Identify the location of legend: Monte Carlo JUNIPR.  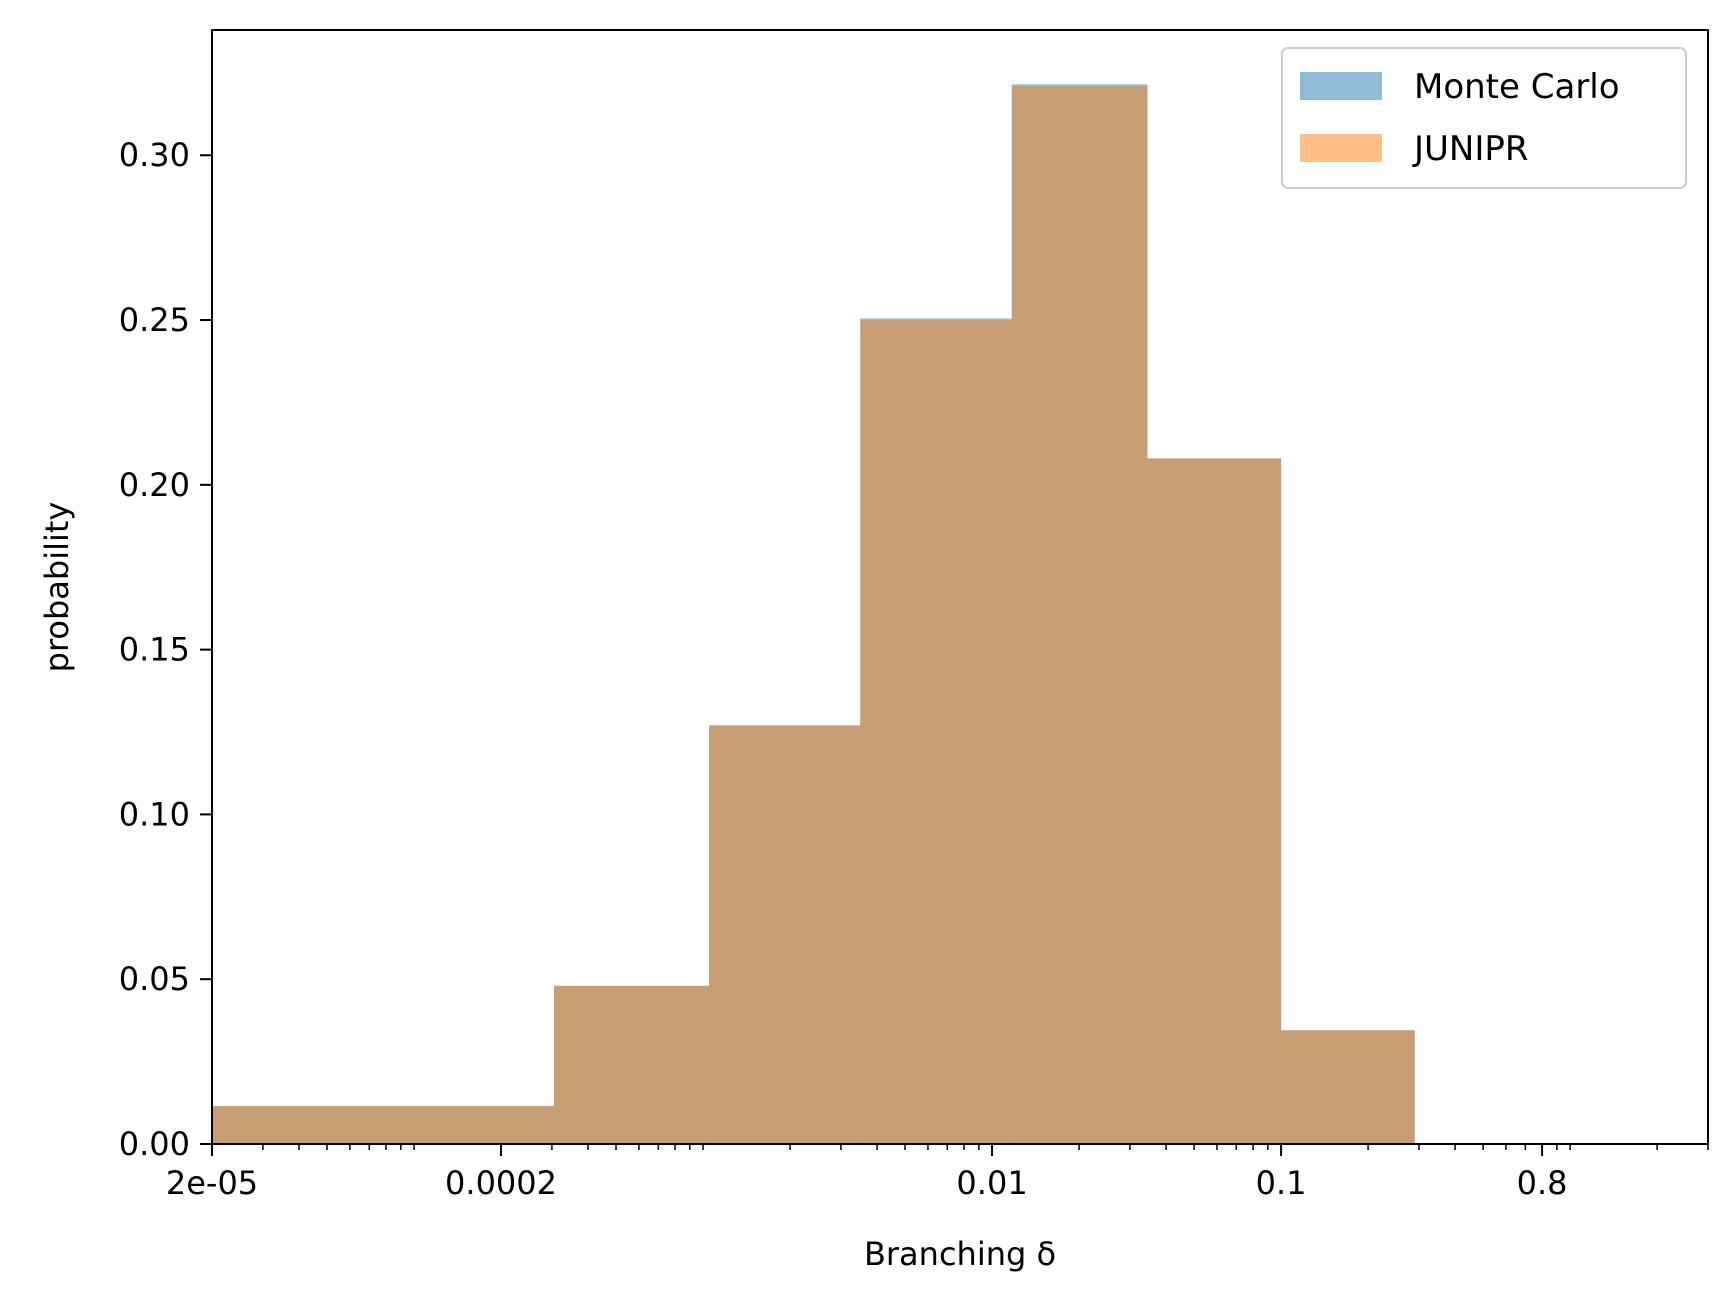
(1484, 118).